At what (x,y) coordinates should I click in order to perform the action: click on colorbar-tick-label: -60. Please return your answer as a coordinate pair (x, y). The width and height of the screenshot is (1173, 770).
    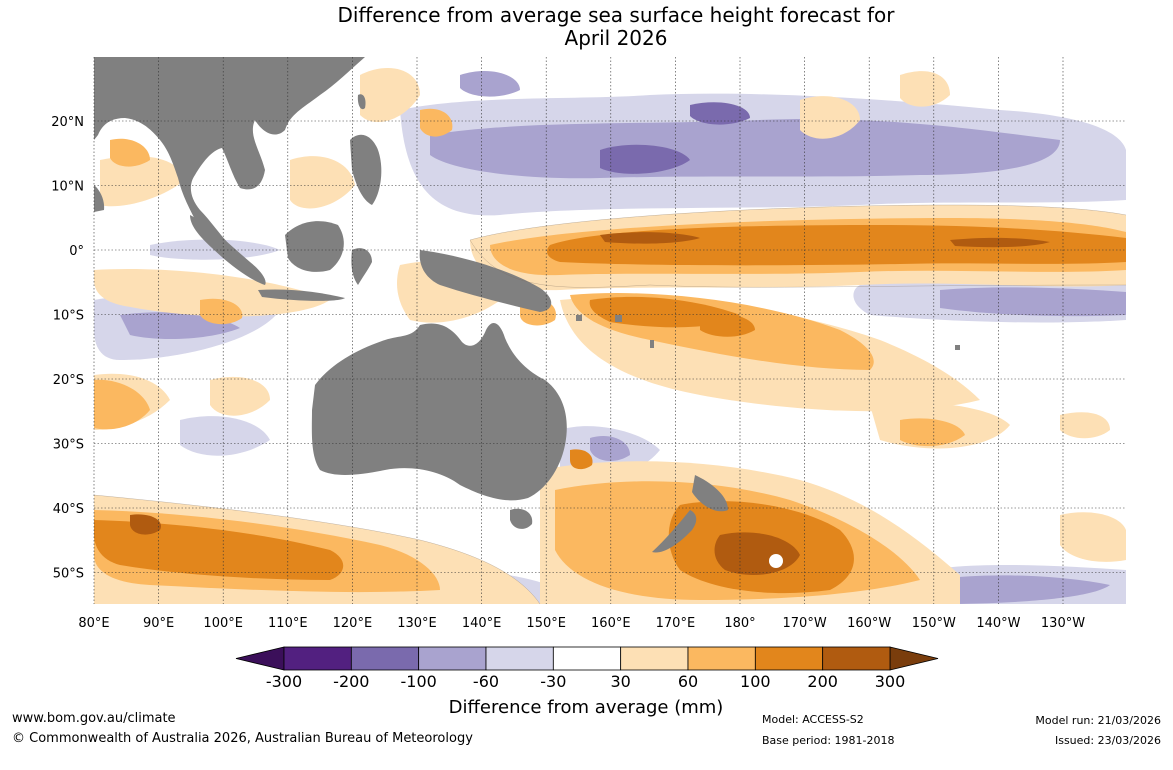
    Looking at the image, I should click on (486, 681).